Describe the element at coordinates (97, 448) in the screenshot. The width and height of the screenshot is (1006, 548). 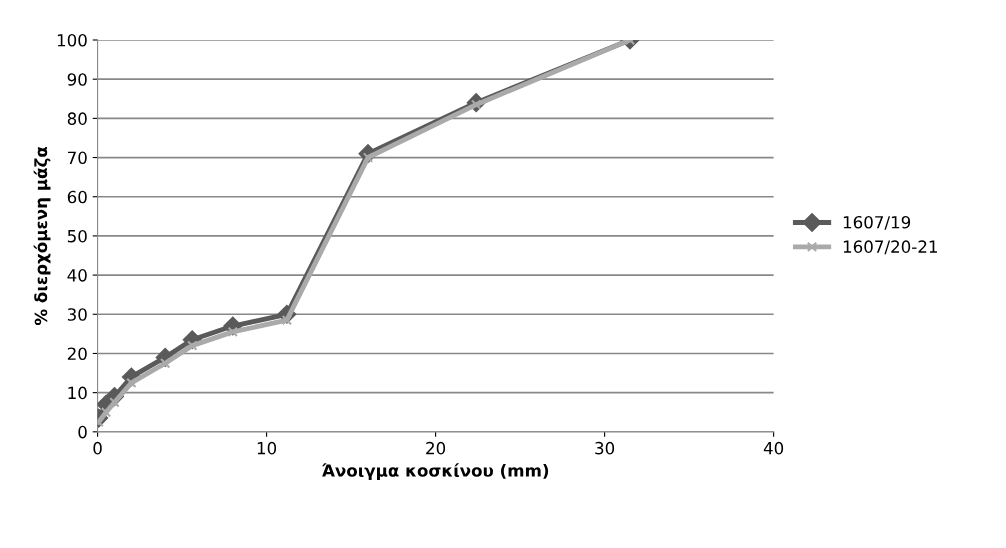
I see `x-tick-label: 0` at that location.